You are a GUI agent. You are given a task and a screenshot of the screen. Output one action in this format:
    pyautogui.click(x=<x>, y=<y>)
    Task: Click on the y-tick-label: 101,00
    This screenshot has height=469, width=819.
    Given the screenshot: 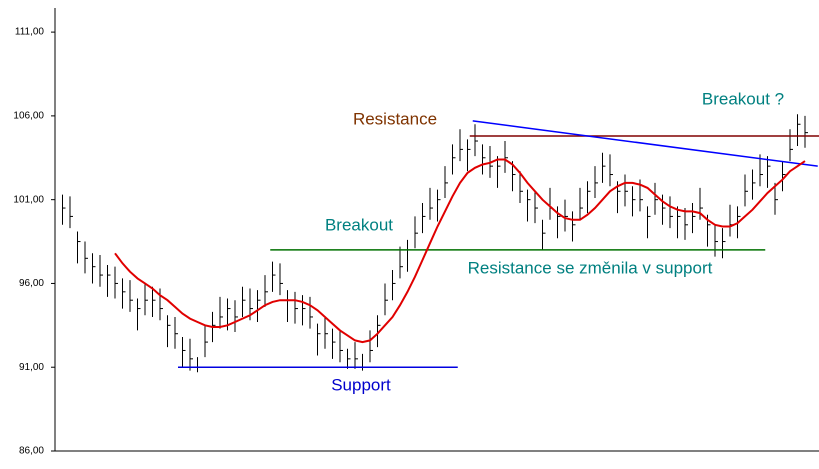 What is the action you would take?
    pyautogui.click(x=28, y=199)
    